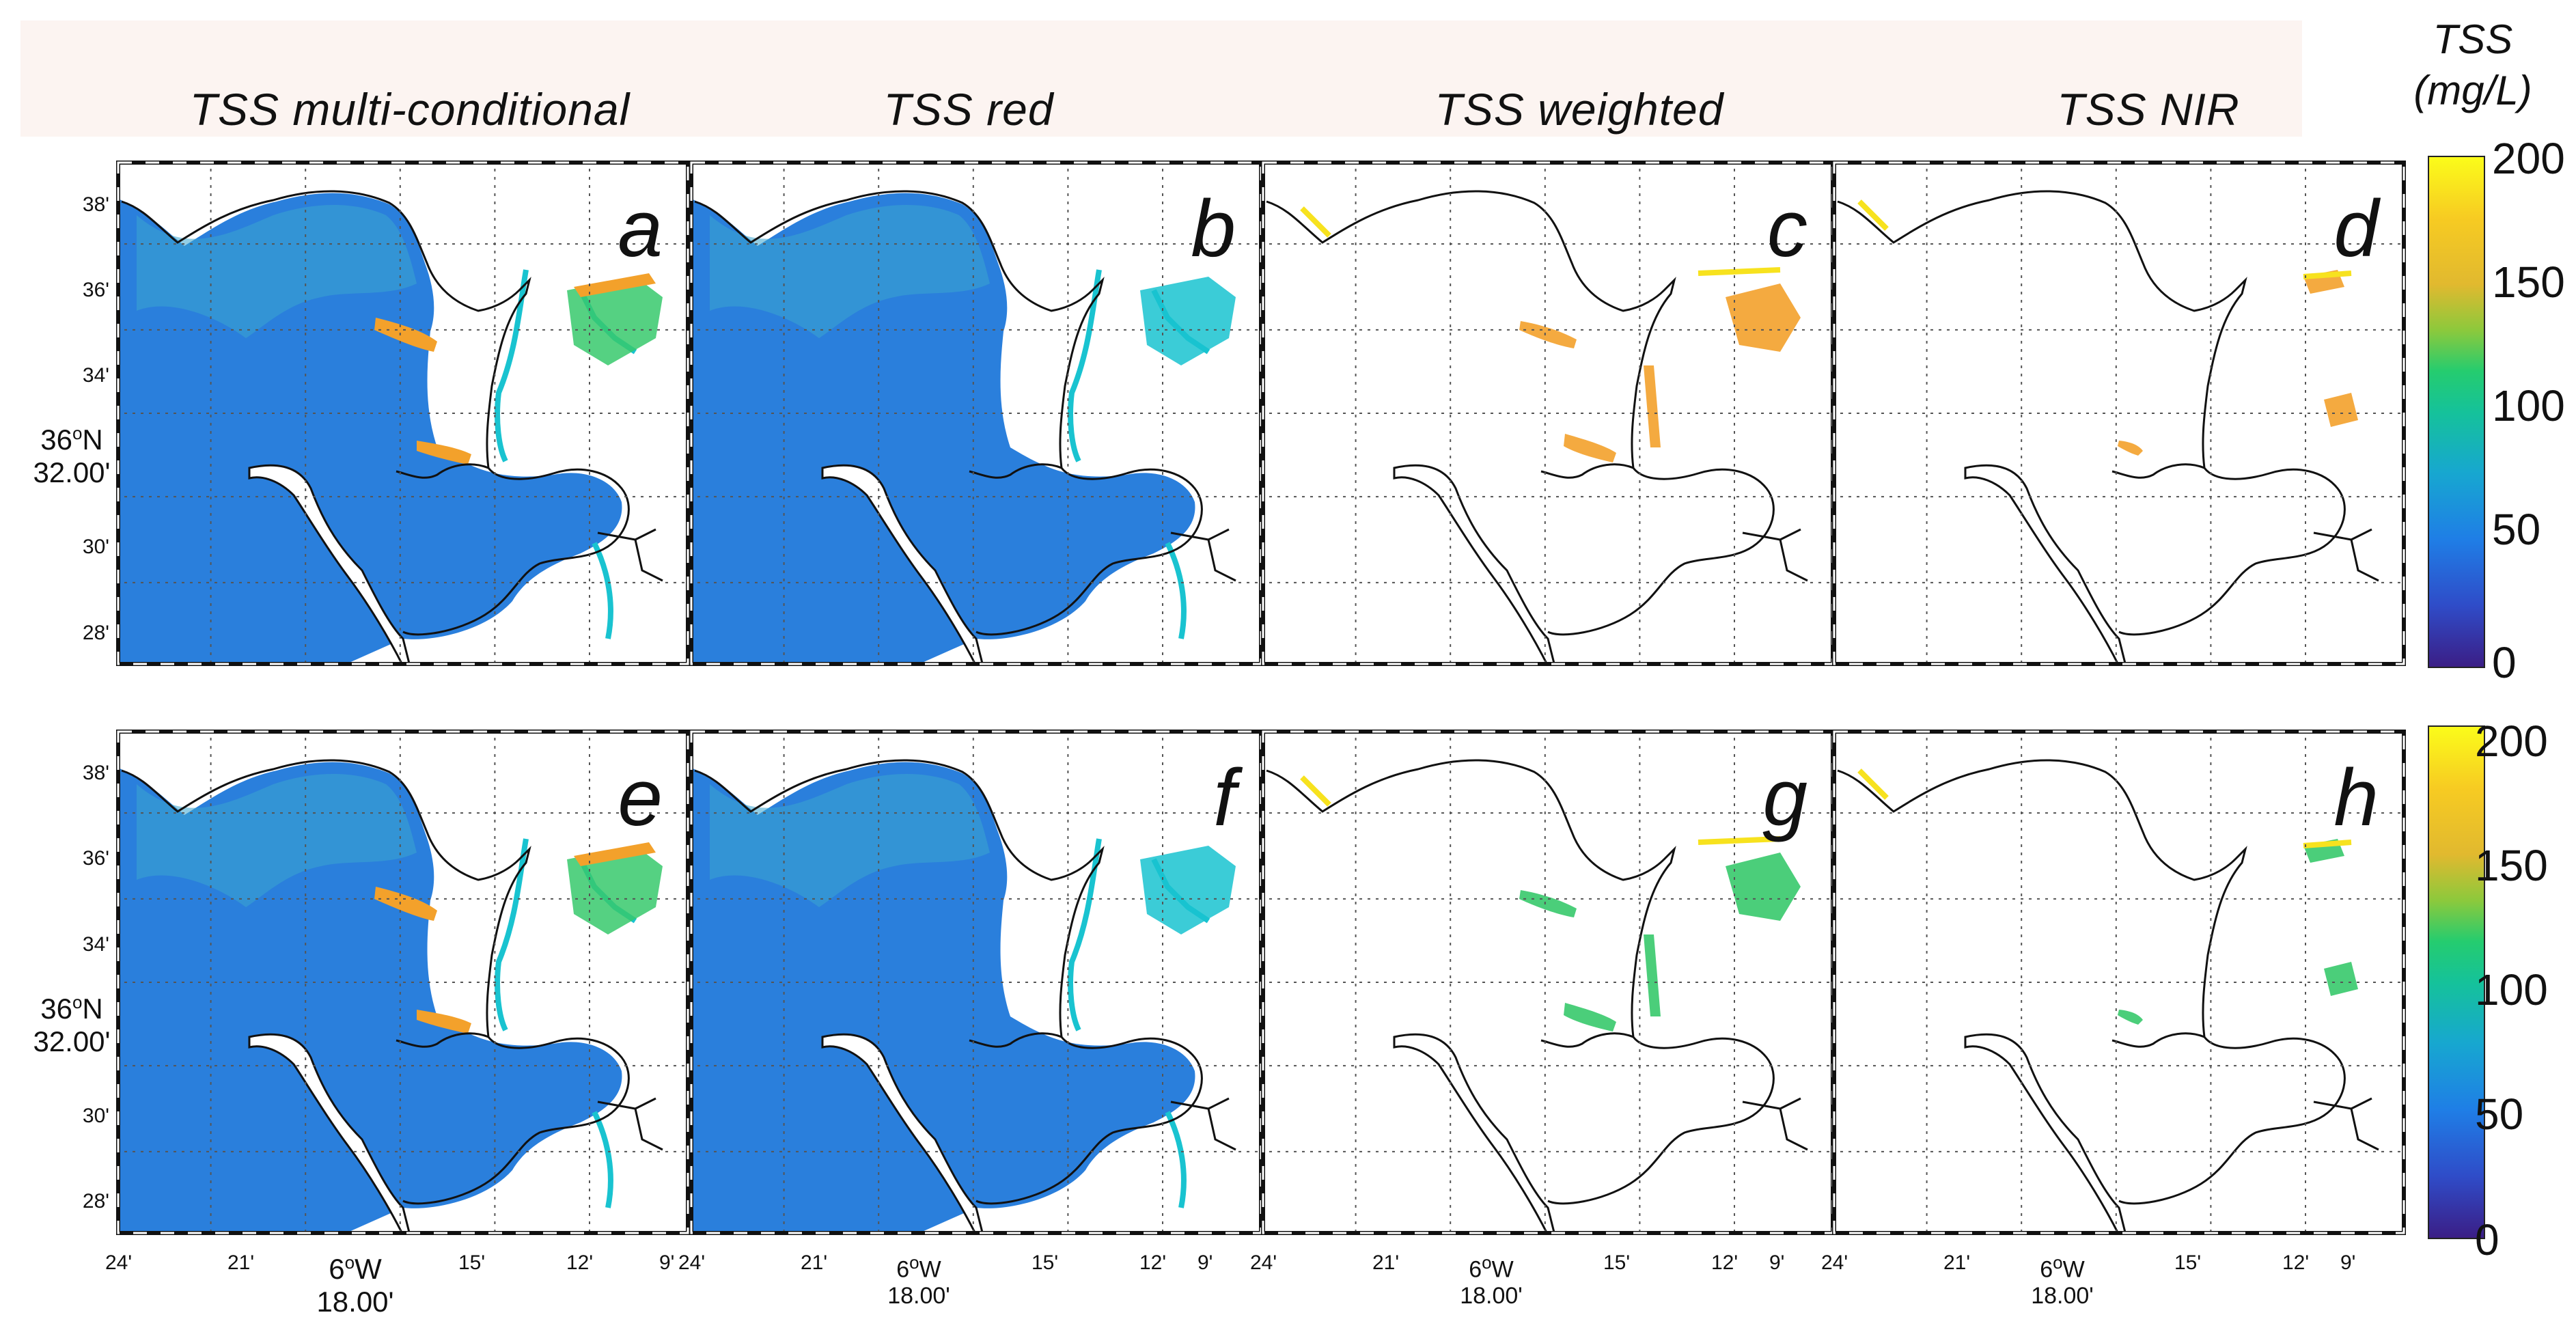 The width and height of the screenshot is (2576, 1330). I want to click on lon-tick-12-col4: 12', so click(2296, 1262).